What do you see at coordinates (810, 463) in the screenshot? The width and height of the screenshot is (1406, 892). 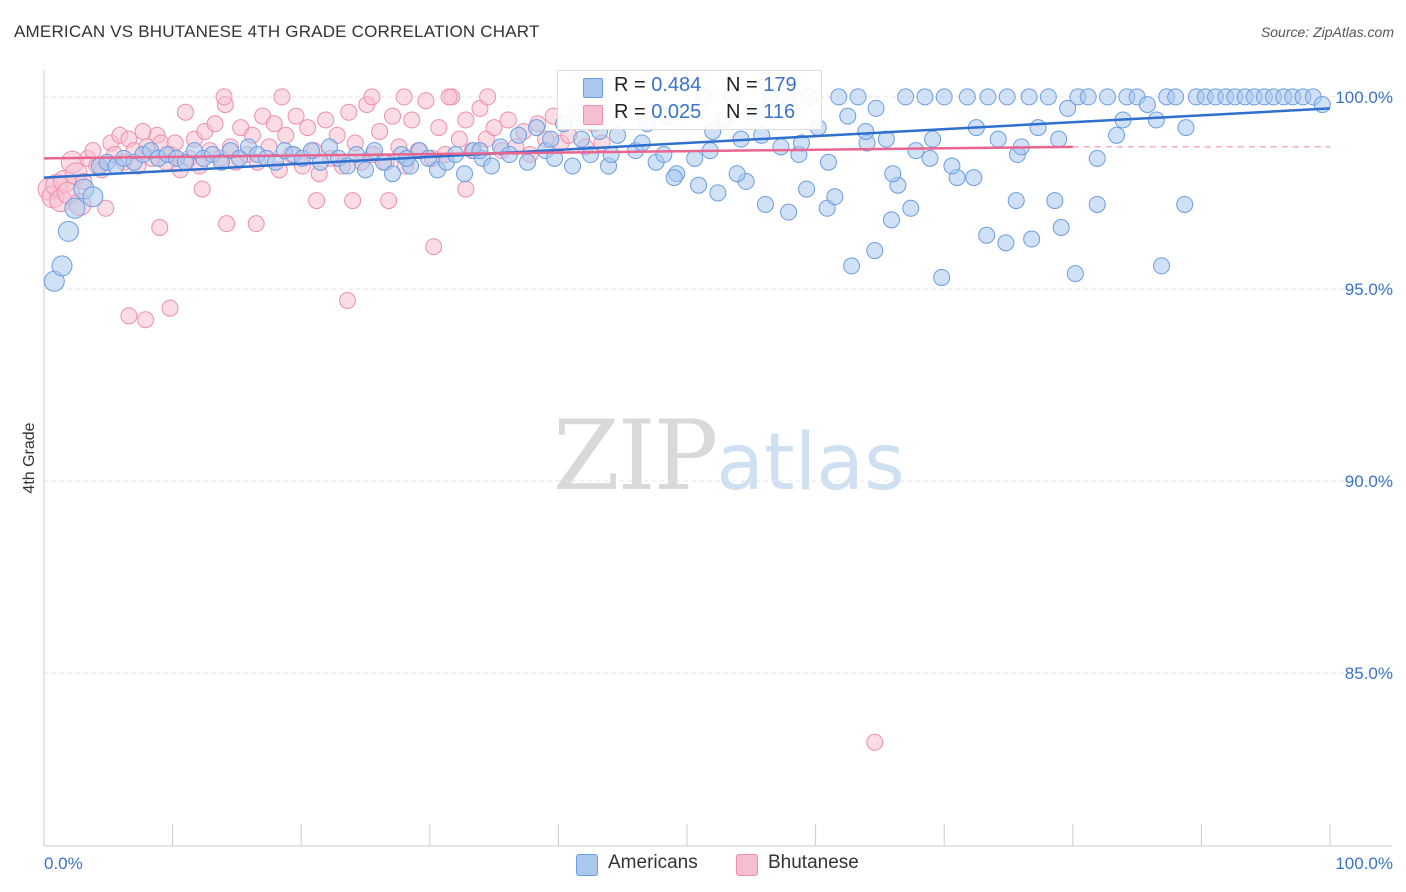 I see `watermark-atlas: atlas` at bounding box center [810, 463].